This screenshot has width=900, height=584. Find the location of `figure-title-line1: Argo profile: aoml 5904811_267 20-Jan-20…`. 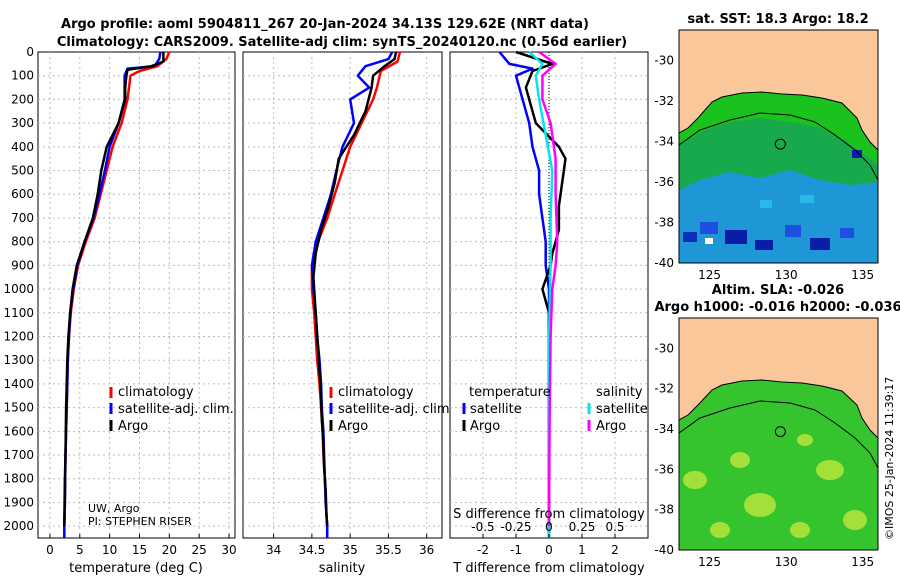

figure-title-line1: Argo profile: aoml 5904811_267 20-Jan-20… is located at coordinates (325, 24).